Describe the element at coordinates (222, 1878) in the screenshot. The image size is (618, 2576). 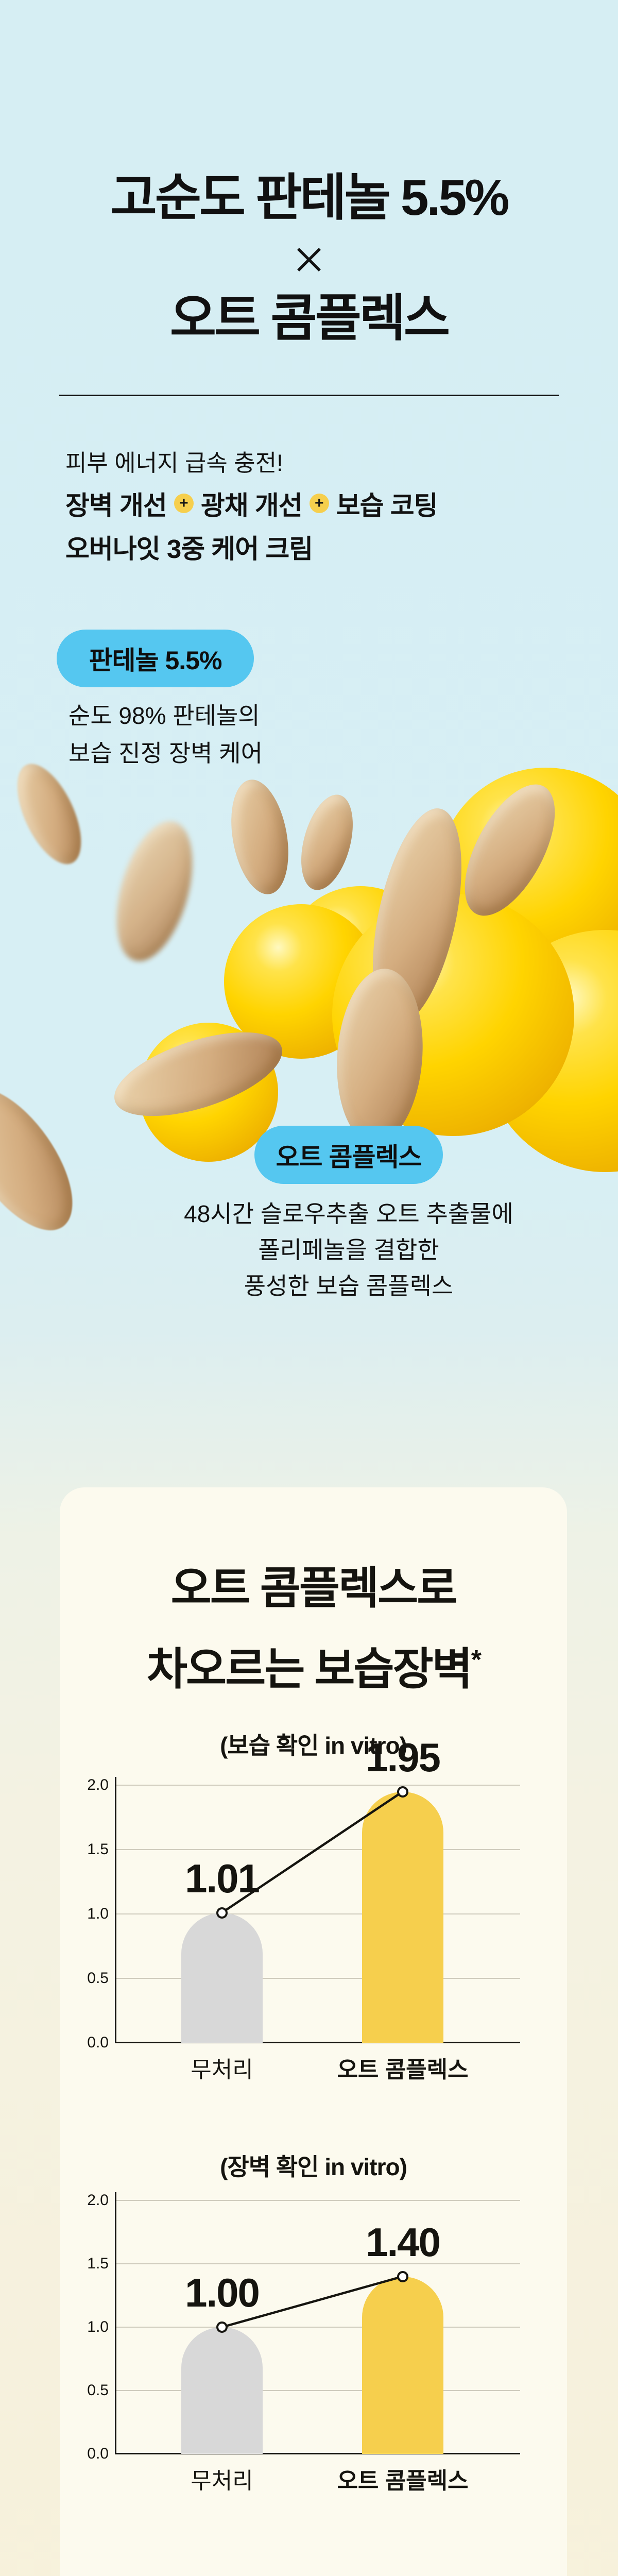
I see `value-label: 1.01` at that location.